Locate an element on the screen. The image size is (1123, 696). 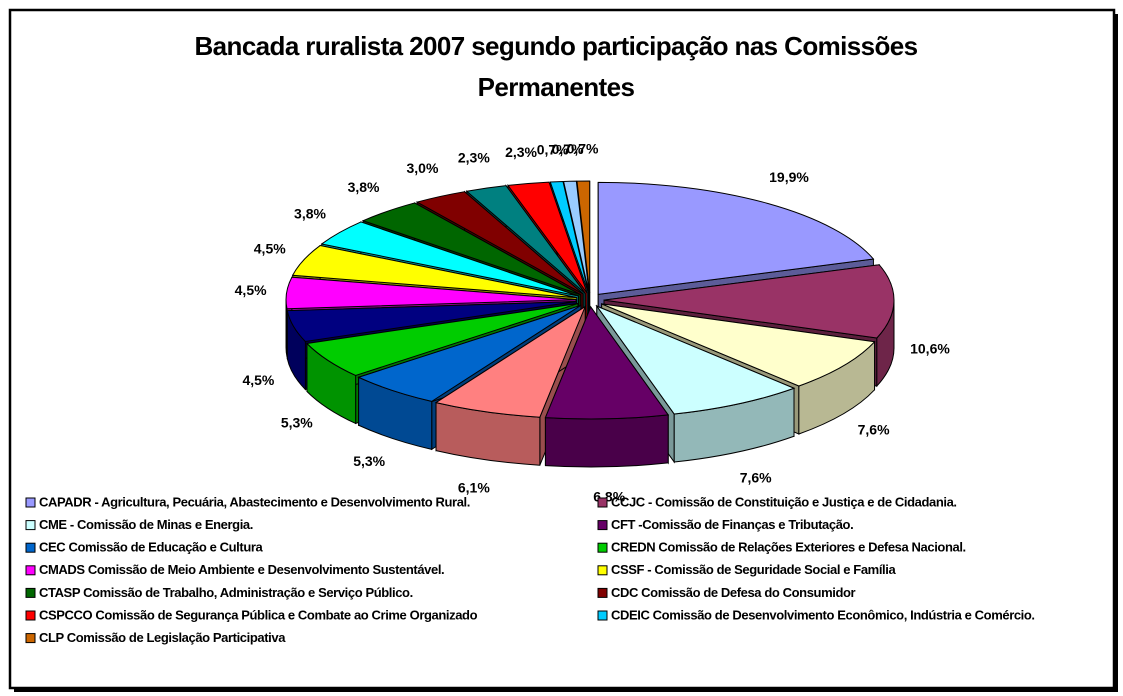
data-label: 3,0% is located at coordinates (423, 168).